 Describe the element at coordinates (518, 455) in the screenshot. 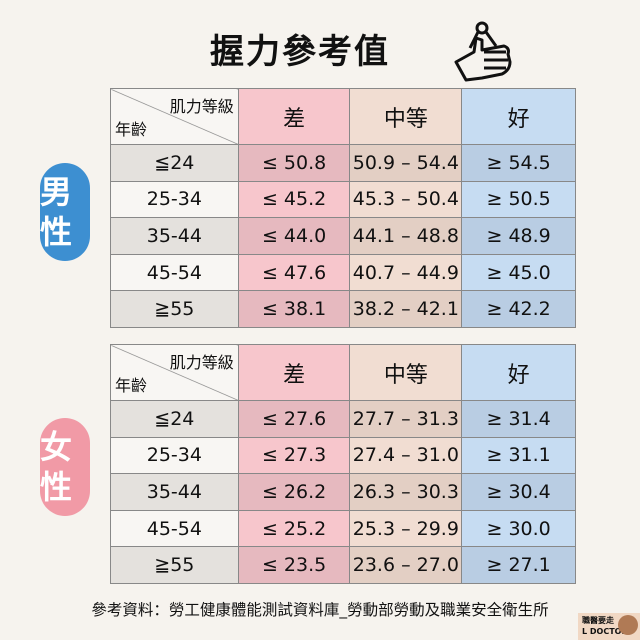

I see `good-cell: ≥ 31.1` at that location.